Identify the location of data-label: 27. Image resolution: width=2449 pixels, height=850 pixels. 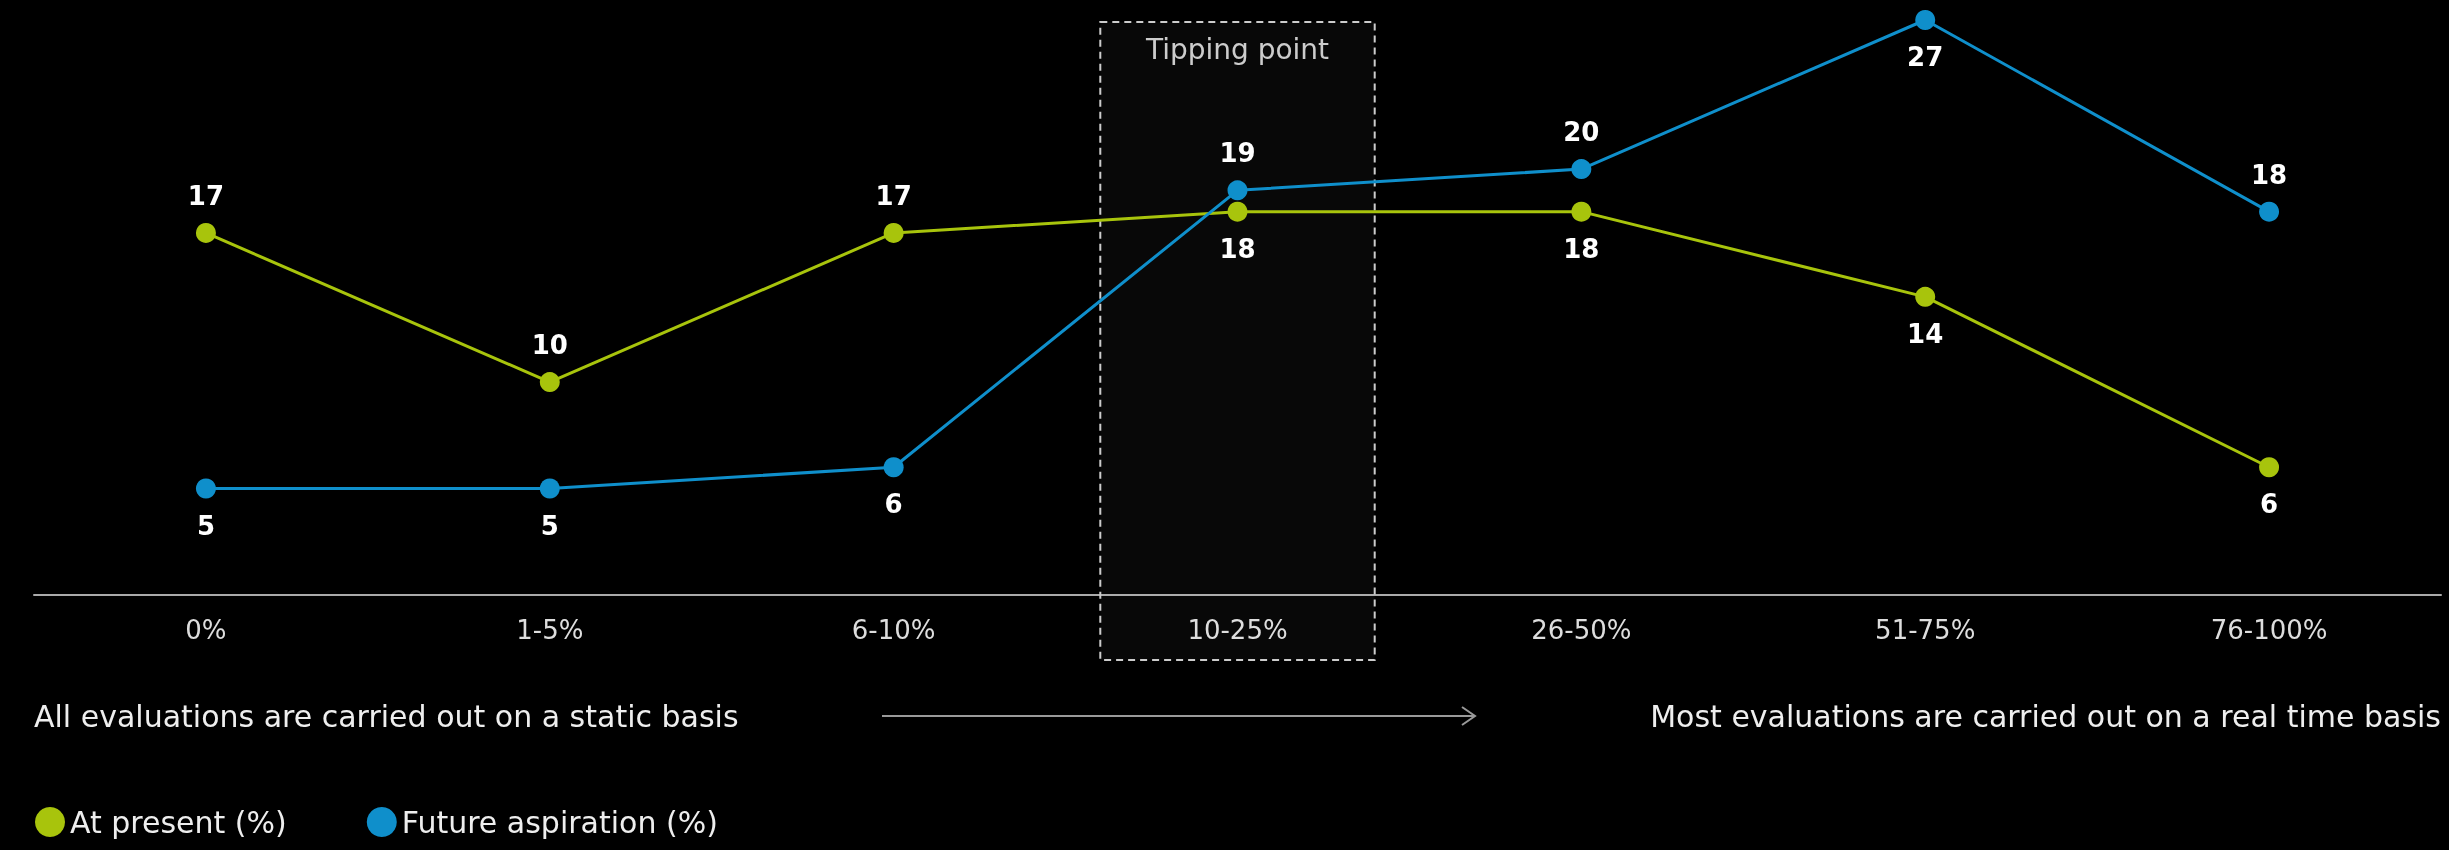
(1925, 57).